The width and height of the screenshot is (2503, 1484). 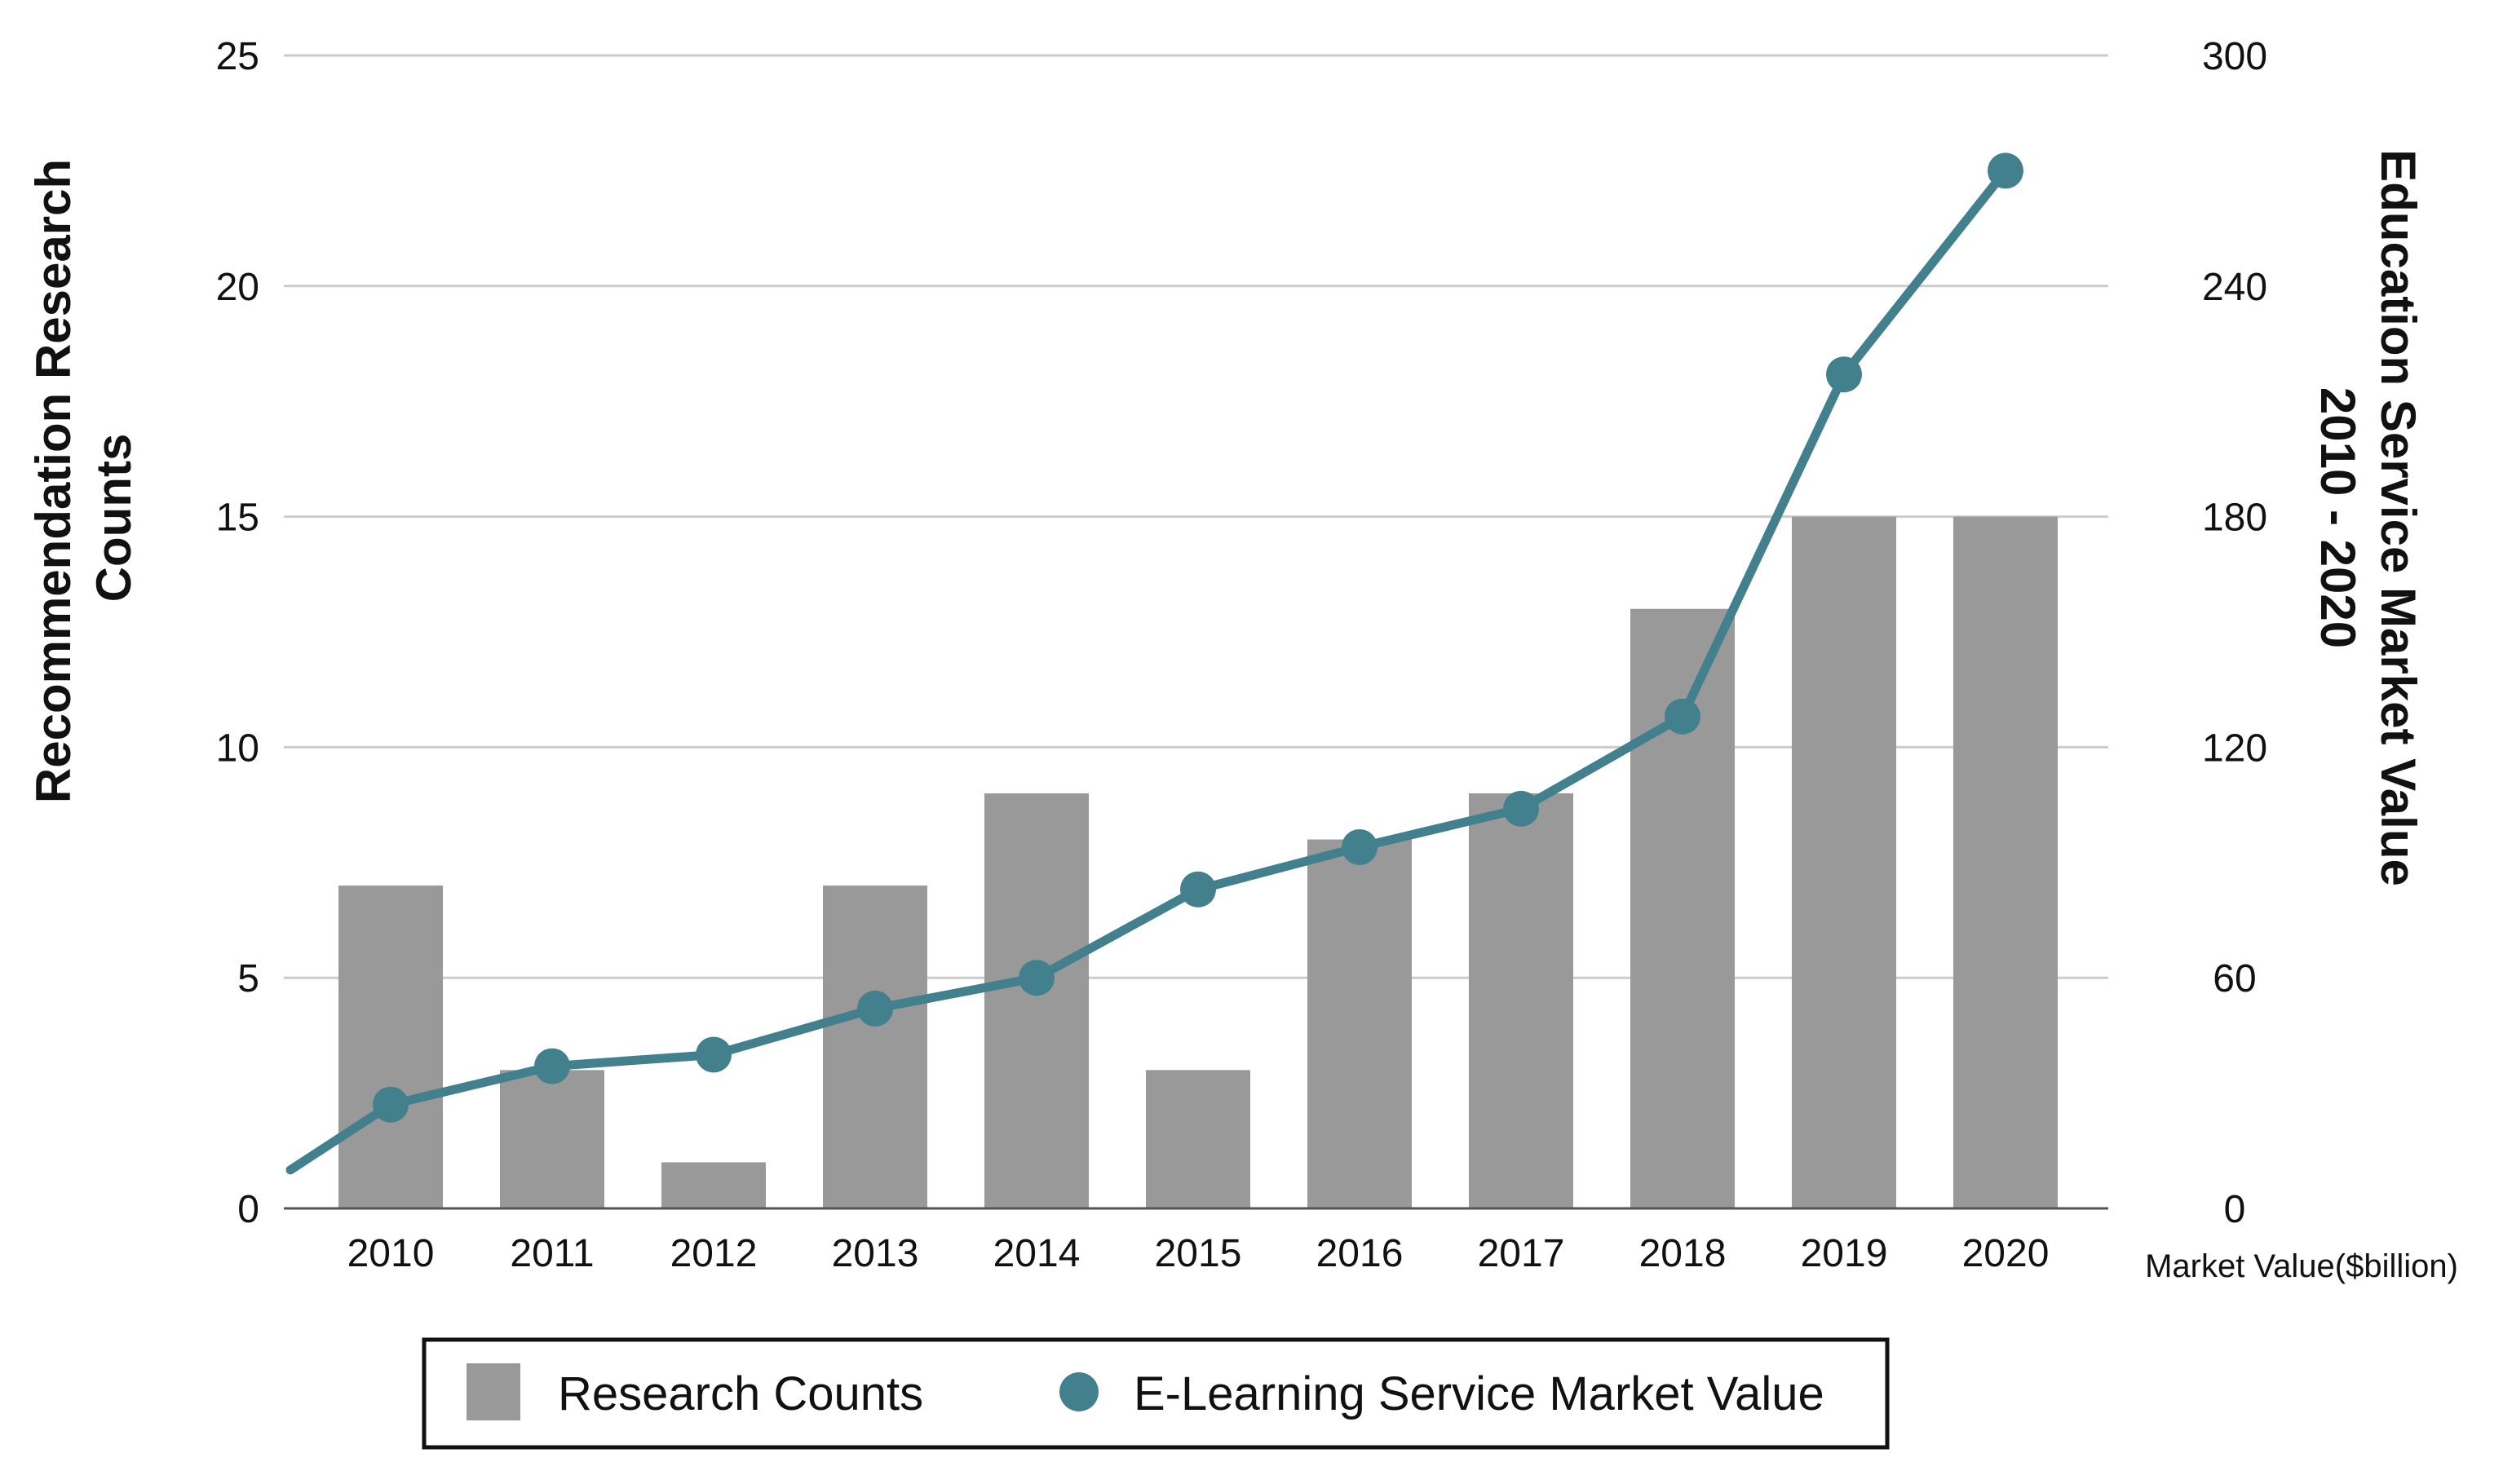 What do you see at coordinates (237, 287) in the screenshot?
I see `left-tick-label: 20` at bounding box center [237, 287].